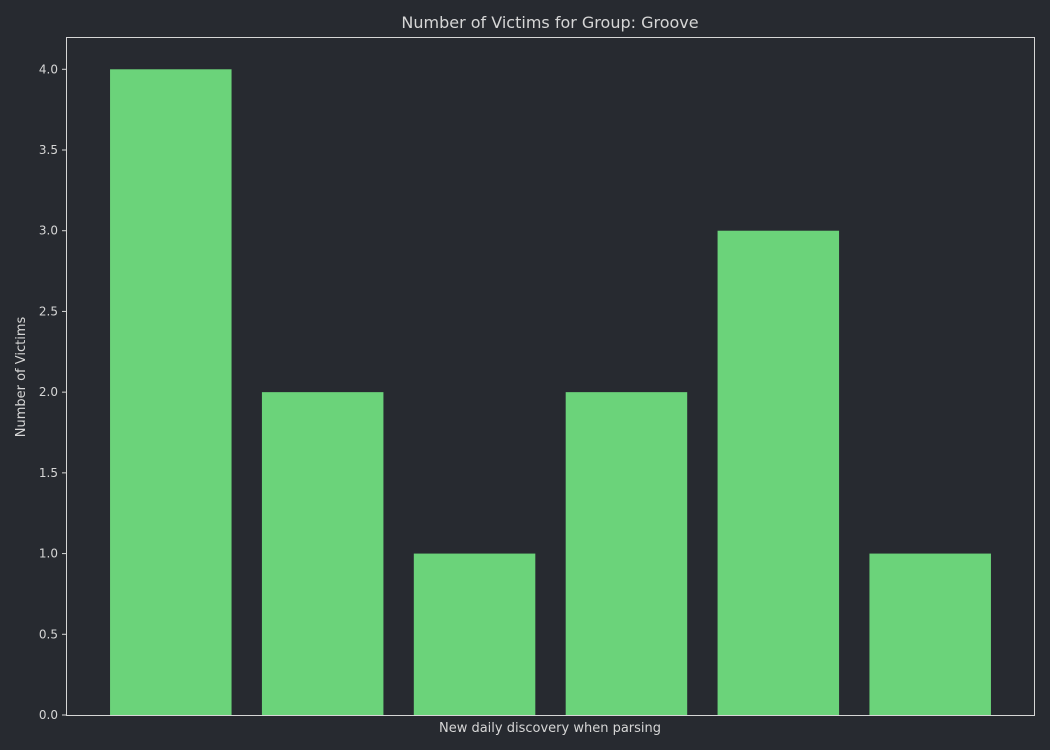 The width and height of the screenshot is (1050, 750). Describe the element at coordinates (550, 728) in the screenshot. I see `x-axis-label: New daily discovery when parsing` at that location.